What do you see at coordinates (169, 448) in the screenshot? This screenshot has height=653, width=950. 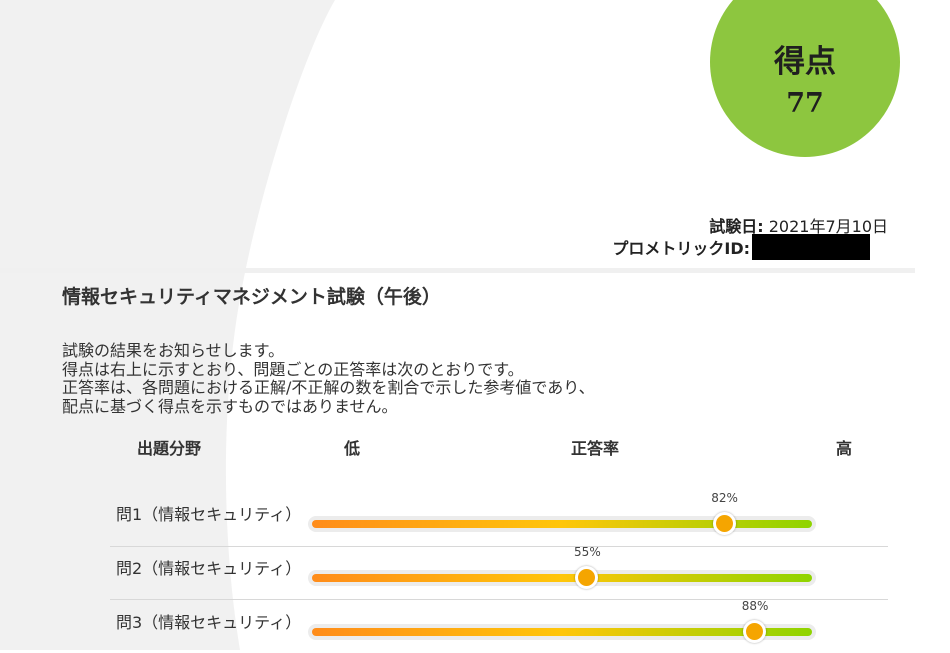 I see `header-field: 出題分野` at bounding box center [169, 448].